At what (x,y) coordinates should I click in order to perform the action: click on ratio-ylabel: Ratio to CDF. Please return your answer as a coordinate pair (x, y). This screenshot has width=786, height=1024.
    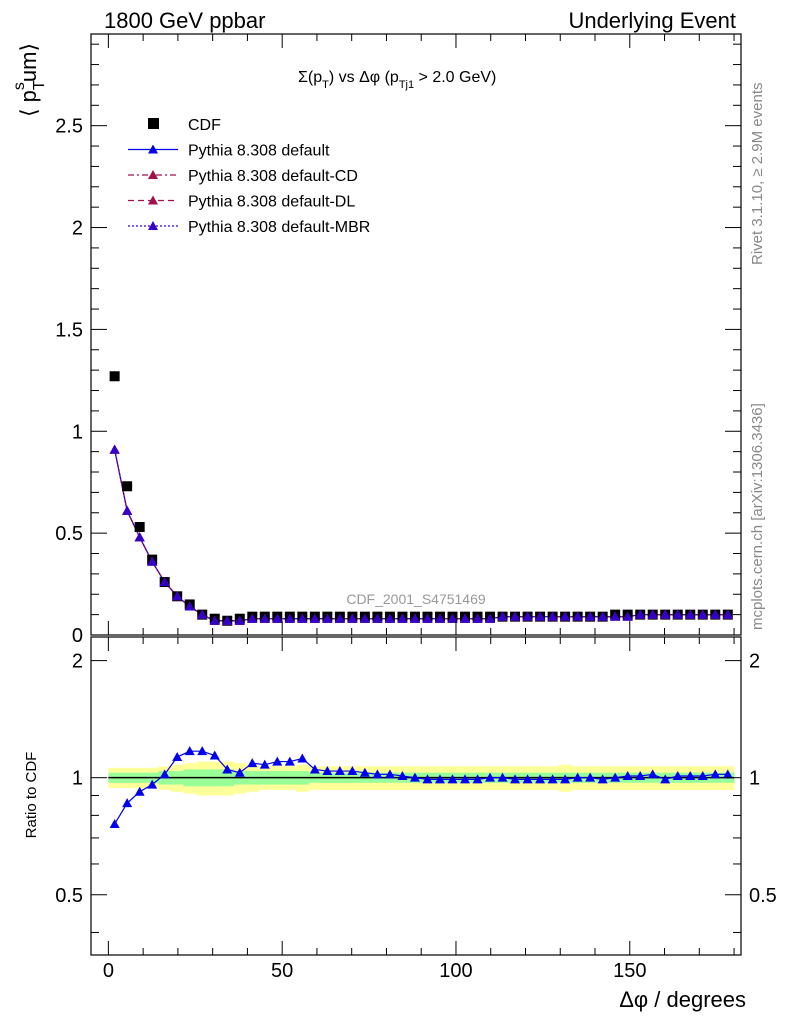
    Looking at the image, I should click on (31, 795).